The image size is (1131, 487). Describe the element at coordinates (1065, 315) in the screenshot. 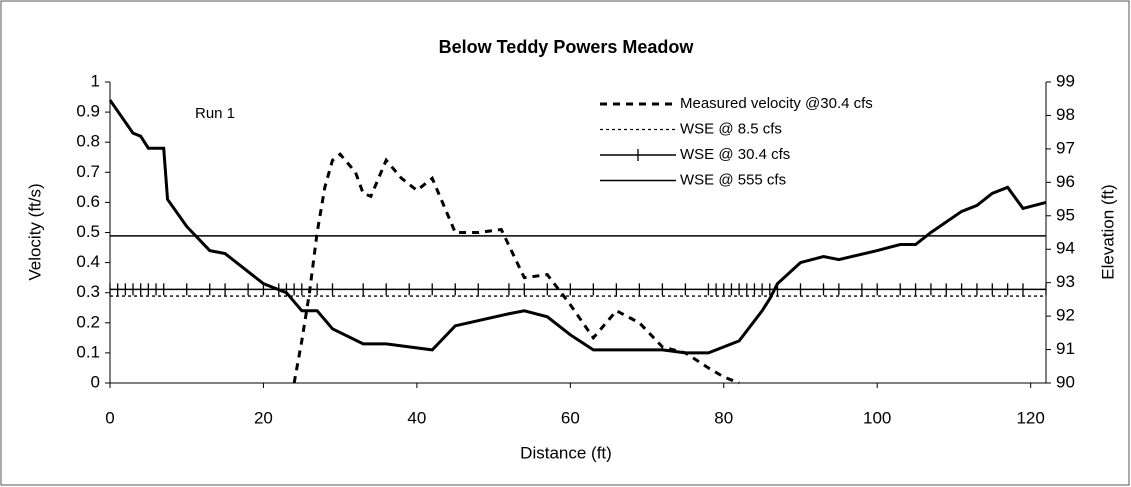

I see `y2-tick-label: 92` at that location.